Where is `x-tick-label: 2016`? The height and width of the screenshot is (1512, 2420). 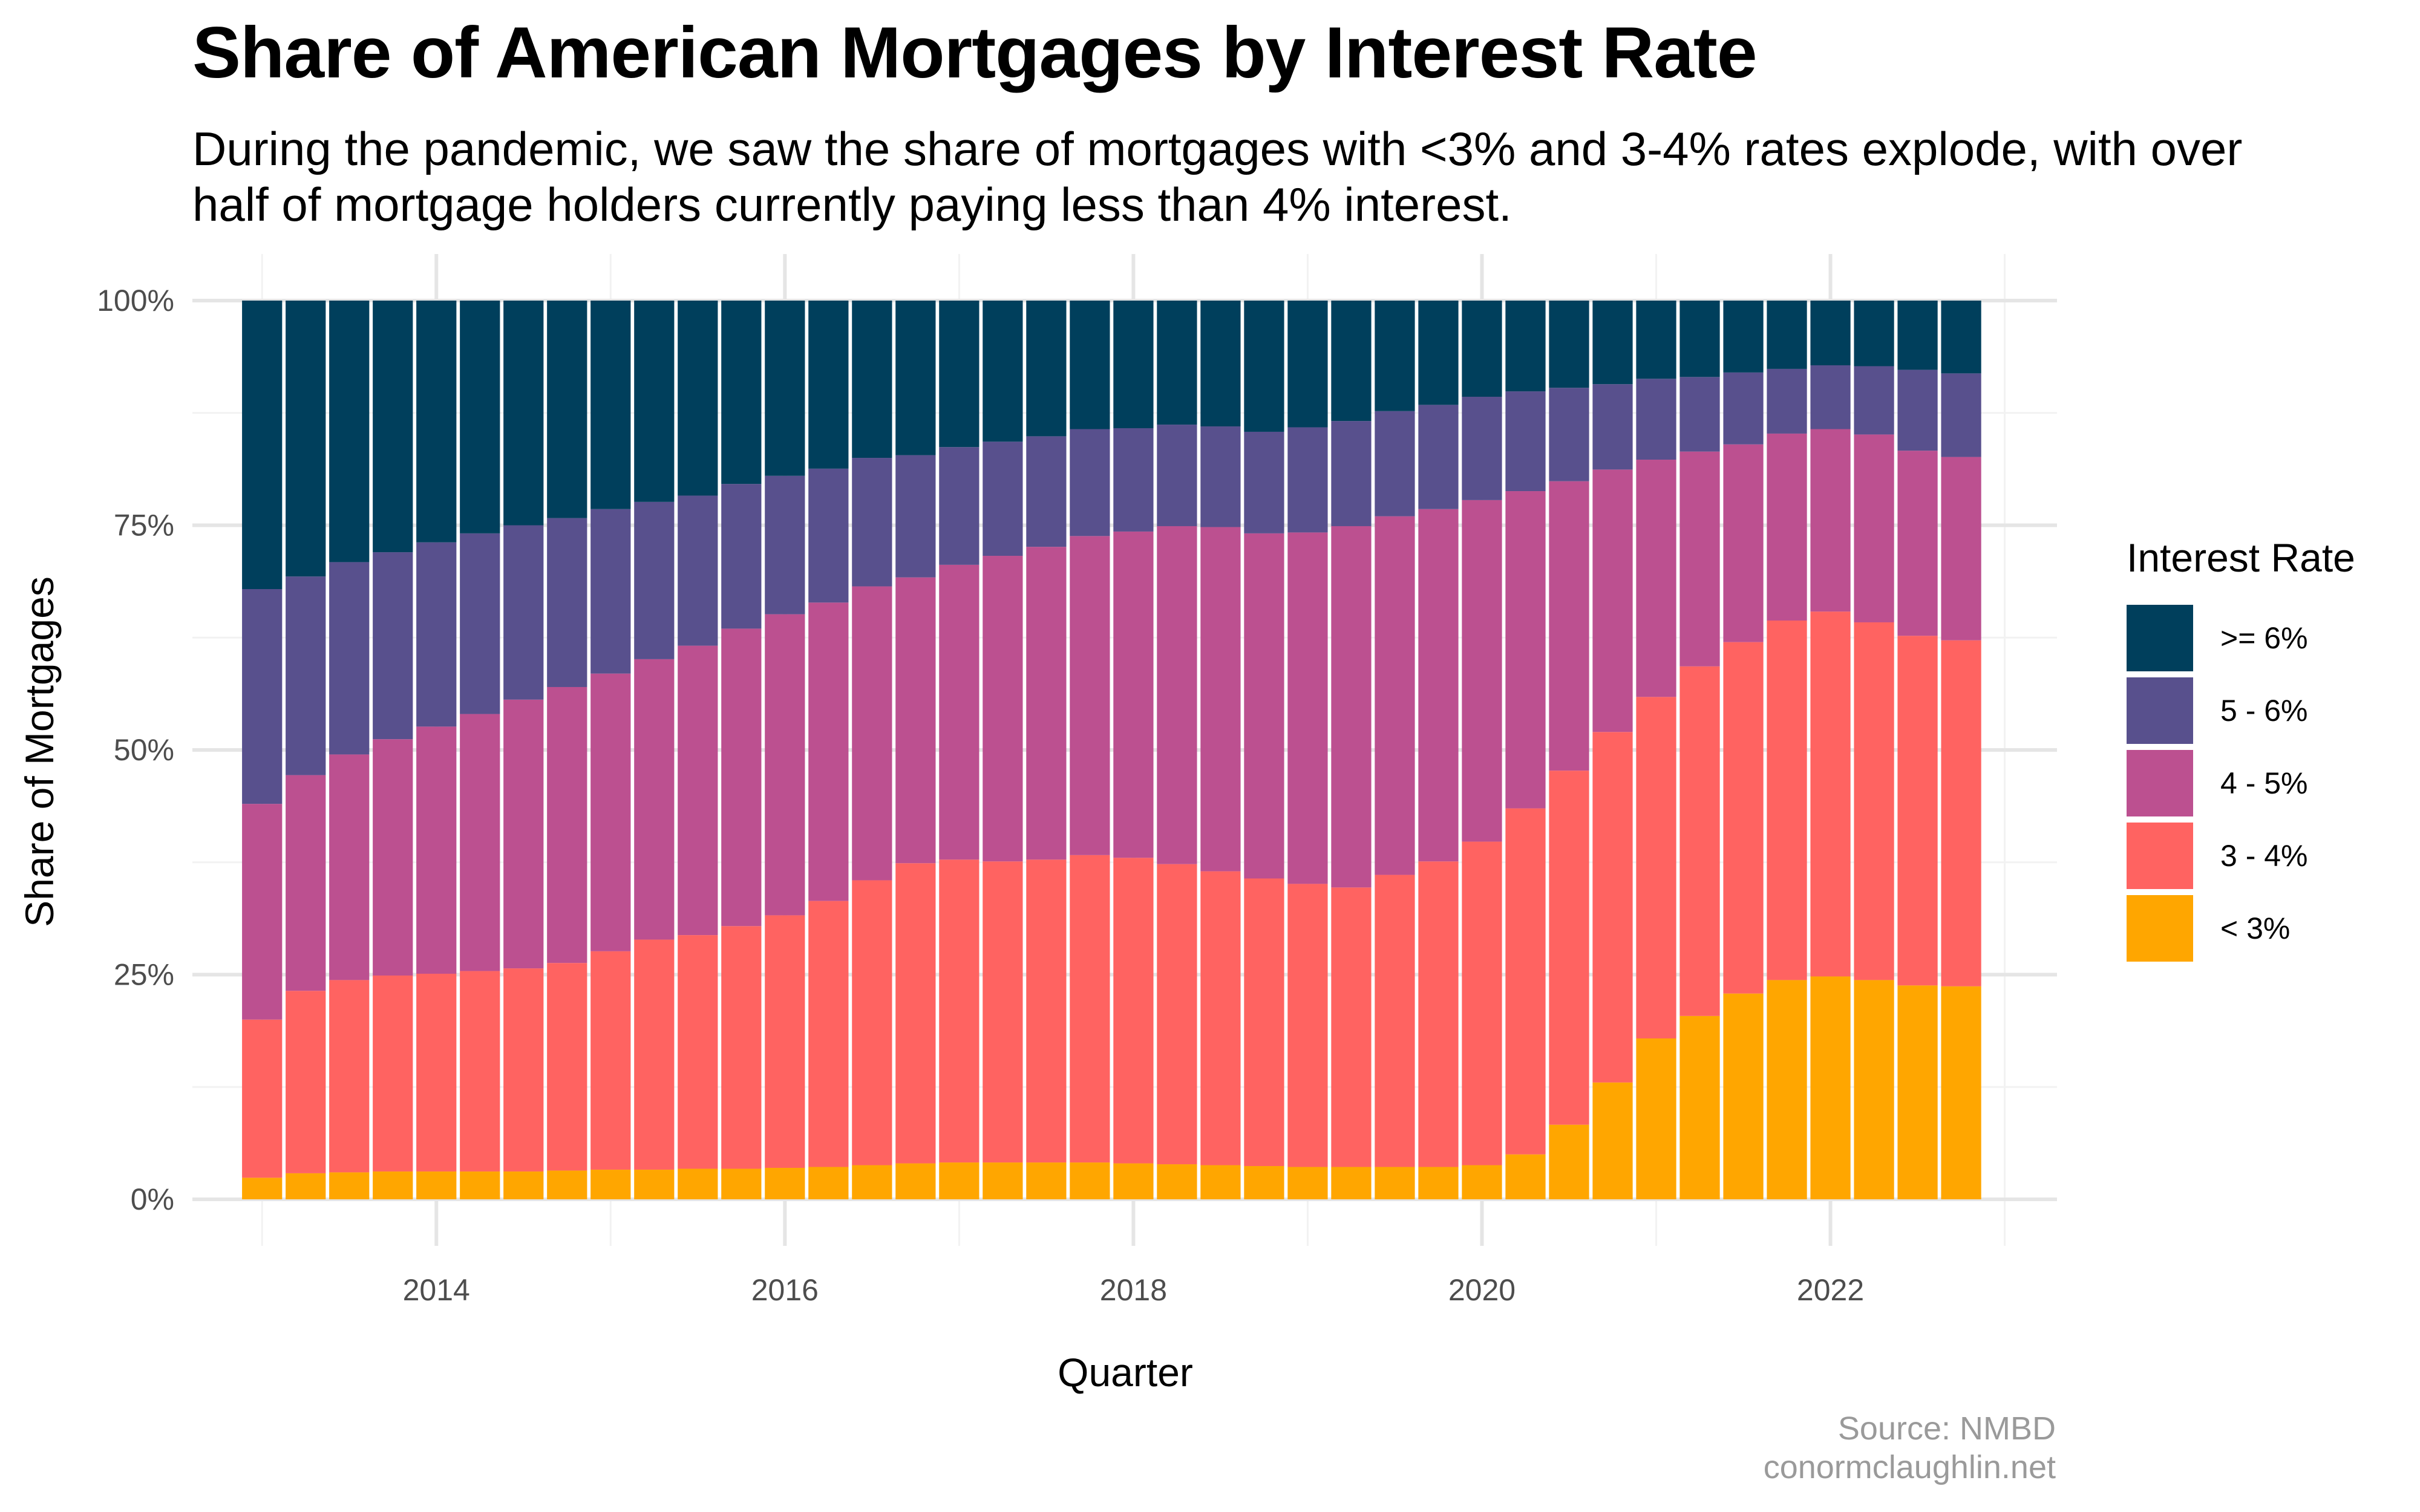 x-tick-label: 2016 is located at coordinates (785, 1290).